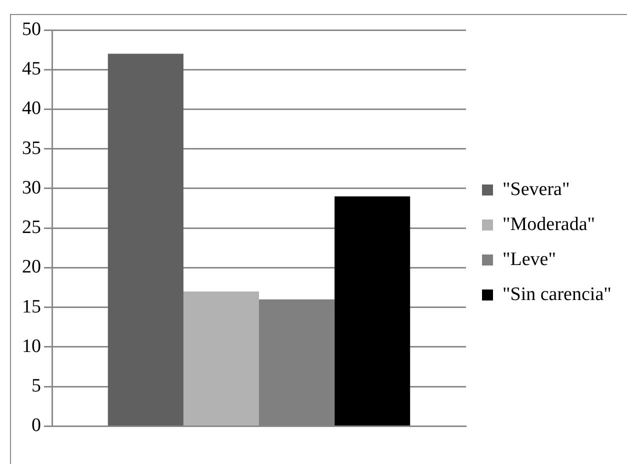 Image resolution: width=627 pixels, height=464 pixels. Describe the element at coordinates (31, 187) in the screenshot. I see `y-tick-label: 30` at that location.